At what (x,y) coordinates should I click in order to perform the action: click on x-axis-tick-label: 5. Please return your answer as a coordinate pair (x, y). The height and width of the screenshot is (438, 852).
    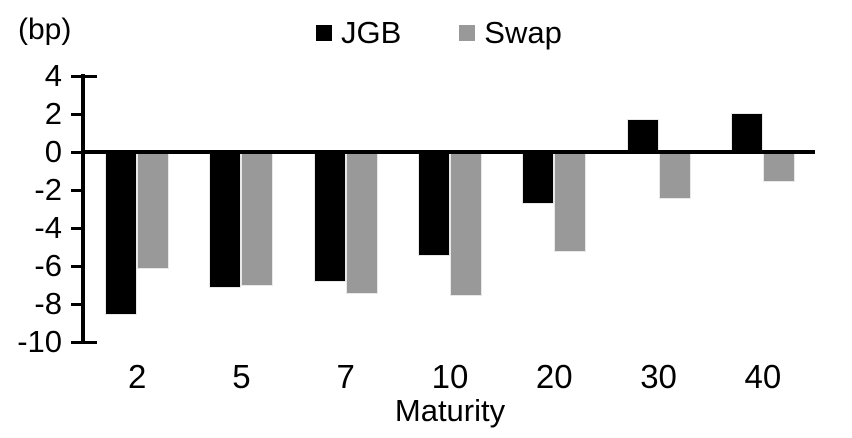
    Looking at the image, I should click on (241, 376).